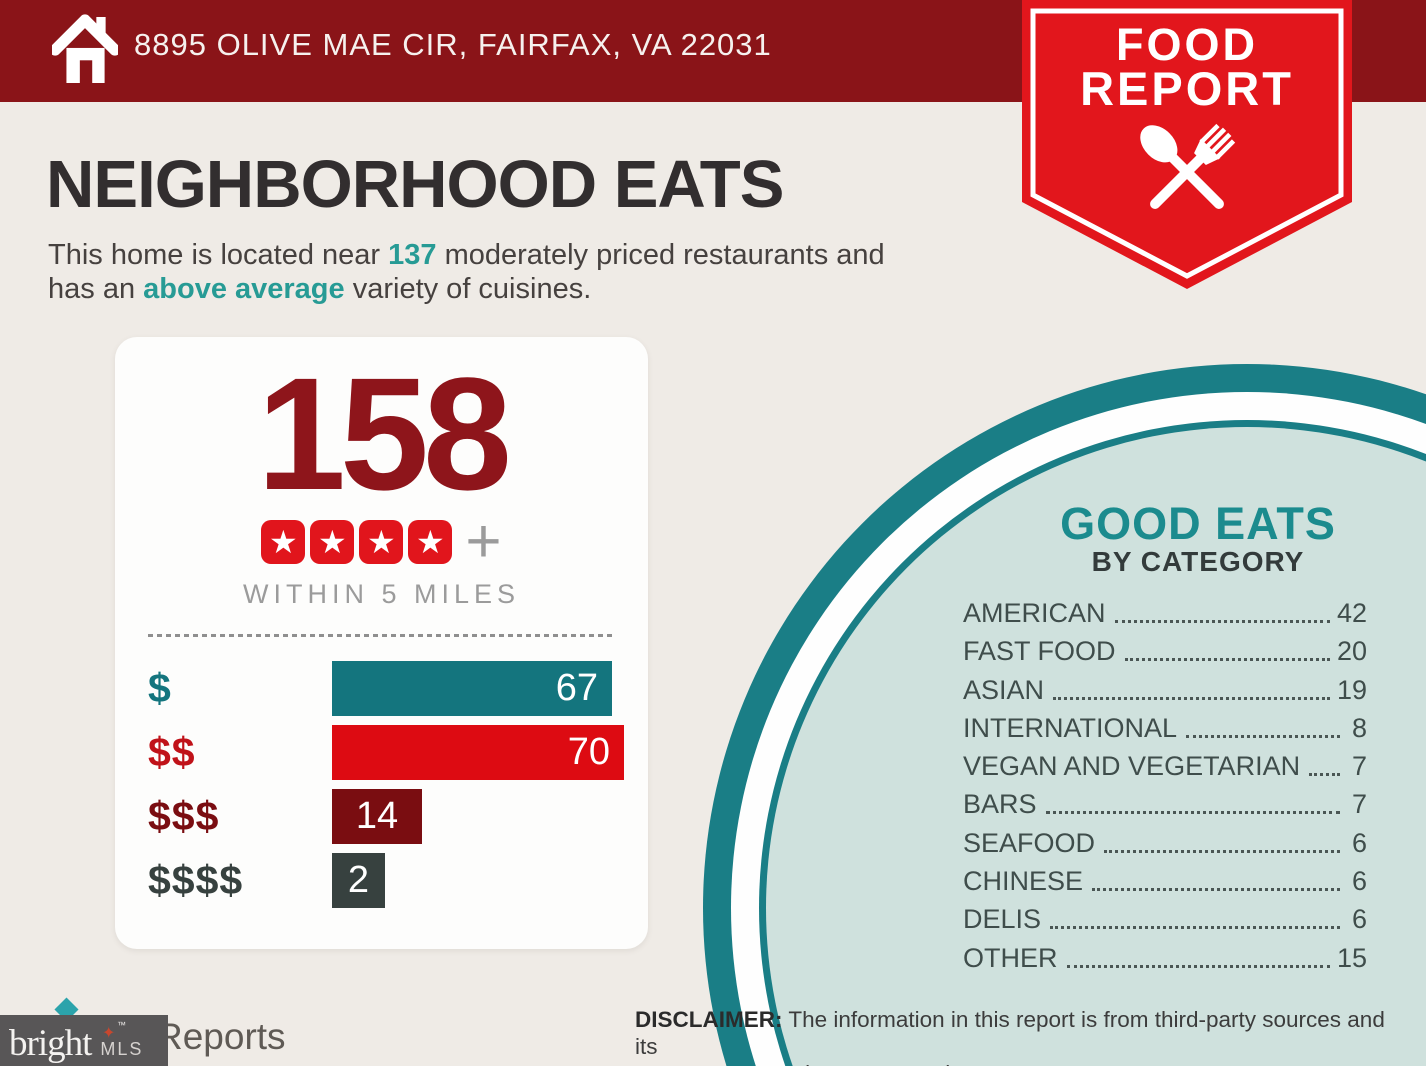 Image resolution: width=1426 pixels, height=1066 pixels. Describe the element at coordinates (709, 1019) in the screenshot. I see `disclaimer-label: DISCLAIMER:` at that location.